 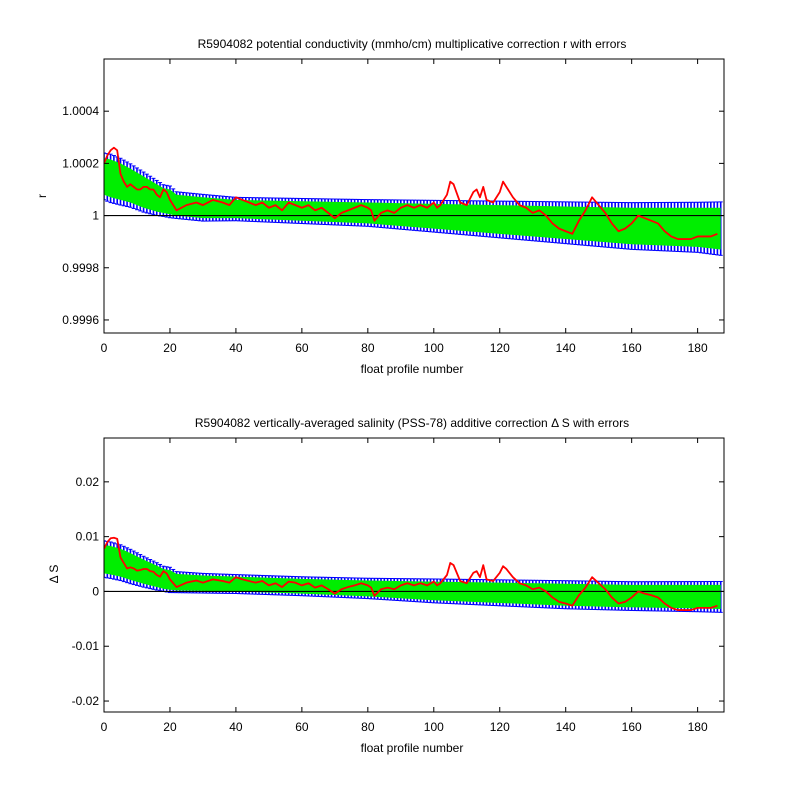 What do you see at coordinates (80, 163) in the screenshot?
I see `y-tick-label: 1.0002` at bounding box center [80, 163].